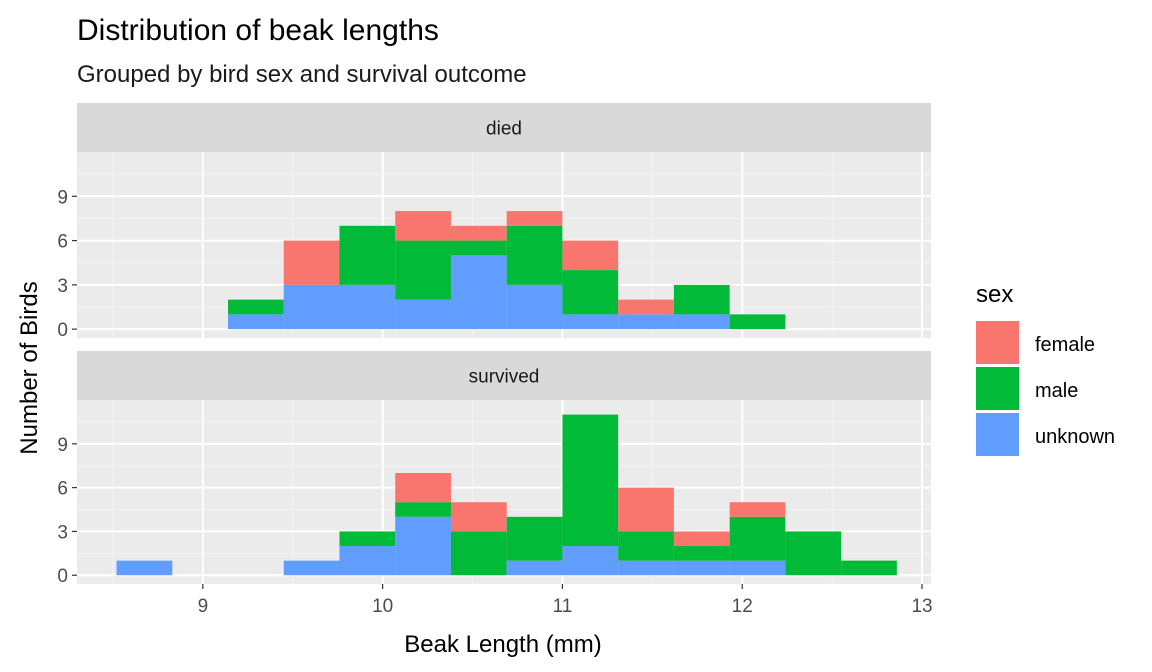  What do you see at coordinates (302, 74) in the screenshot?
I see `chart-subtitle: Grouped by bird sex and survival outcome` at bounding box center [302, 74].